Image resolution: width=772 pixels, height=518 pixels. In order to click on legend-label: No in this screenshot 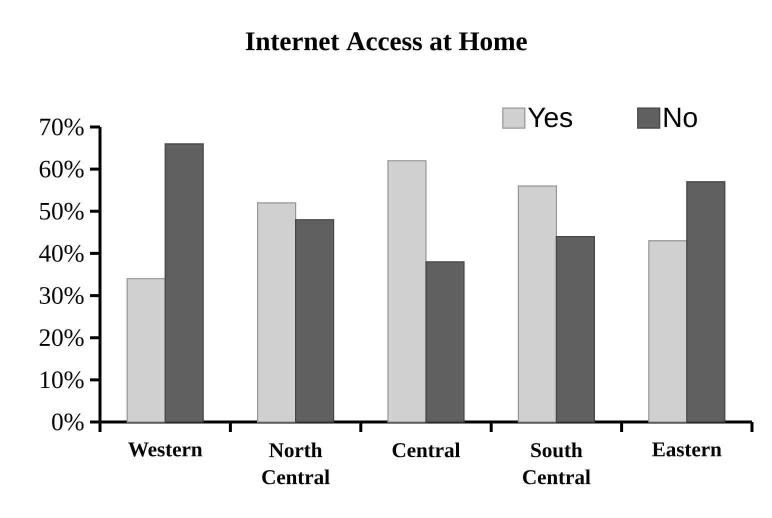, I will do `click(680, 118)`.